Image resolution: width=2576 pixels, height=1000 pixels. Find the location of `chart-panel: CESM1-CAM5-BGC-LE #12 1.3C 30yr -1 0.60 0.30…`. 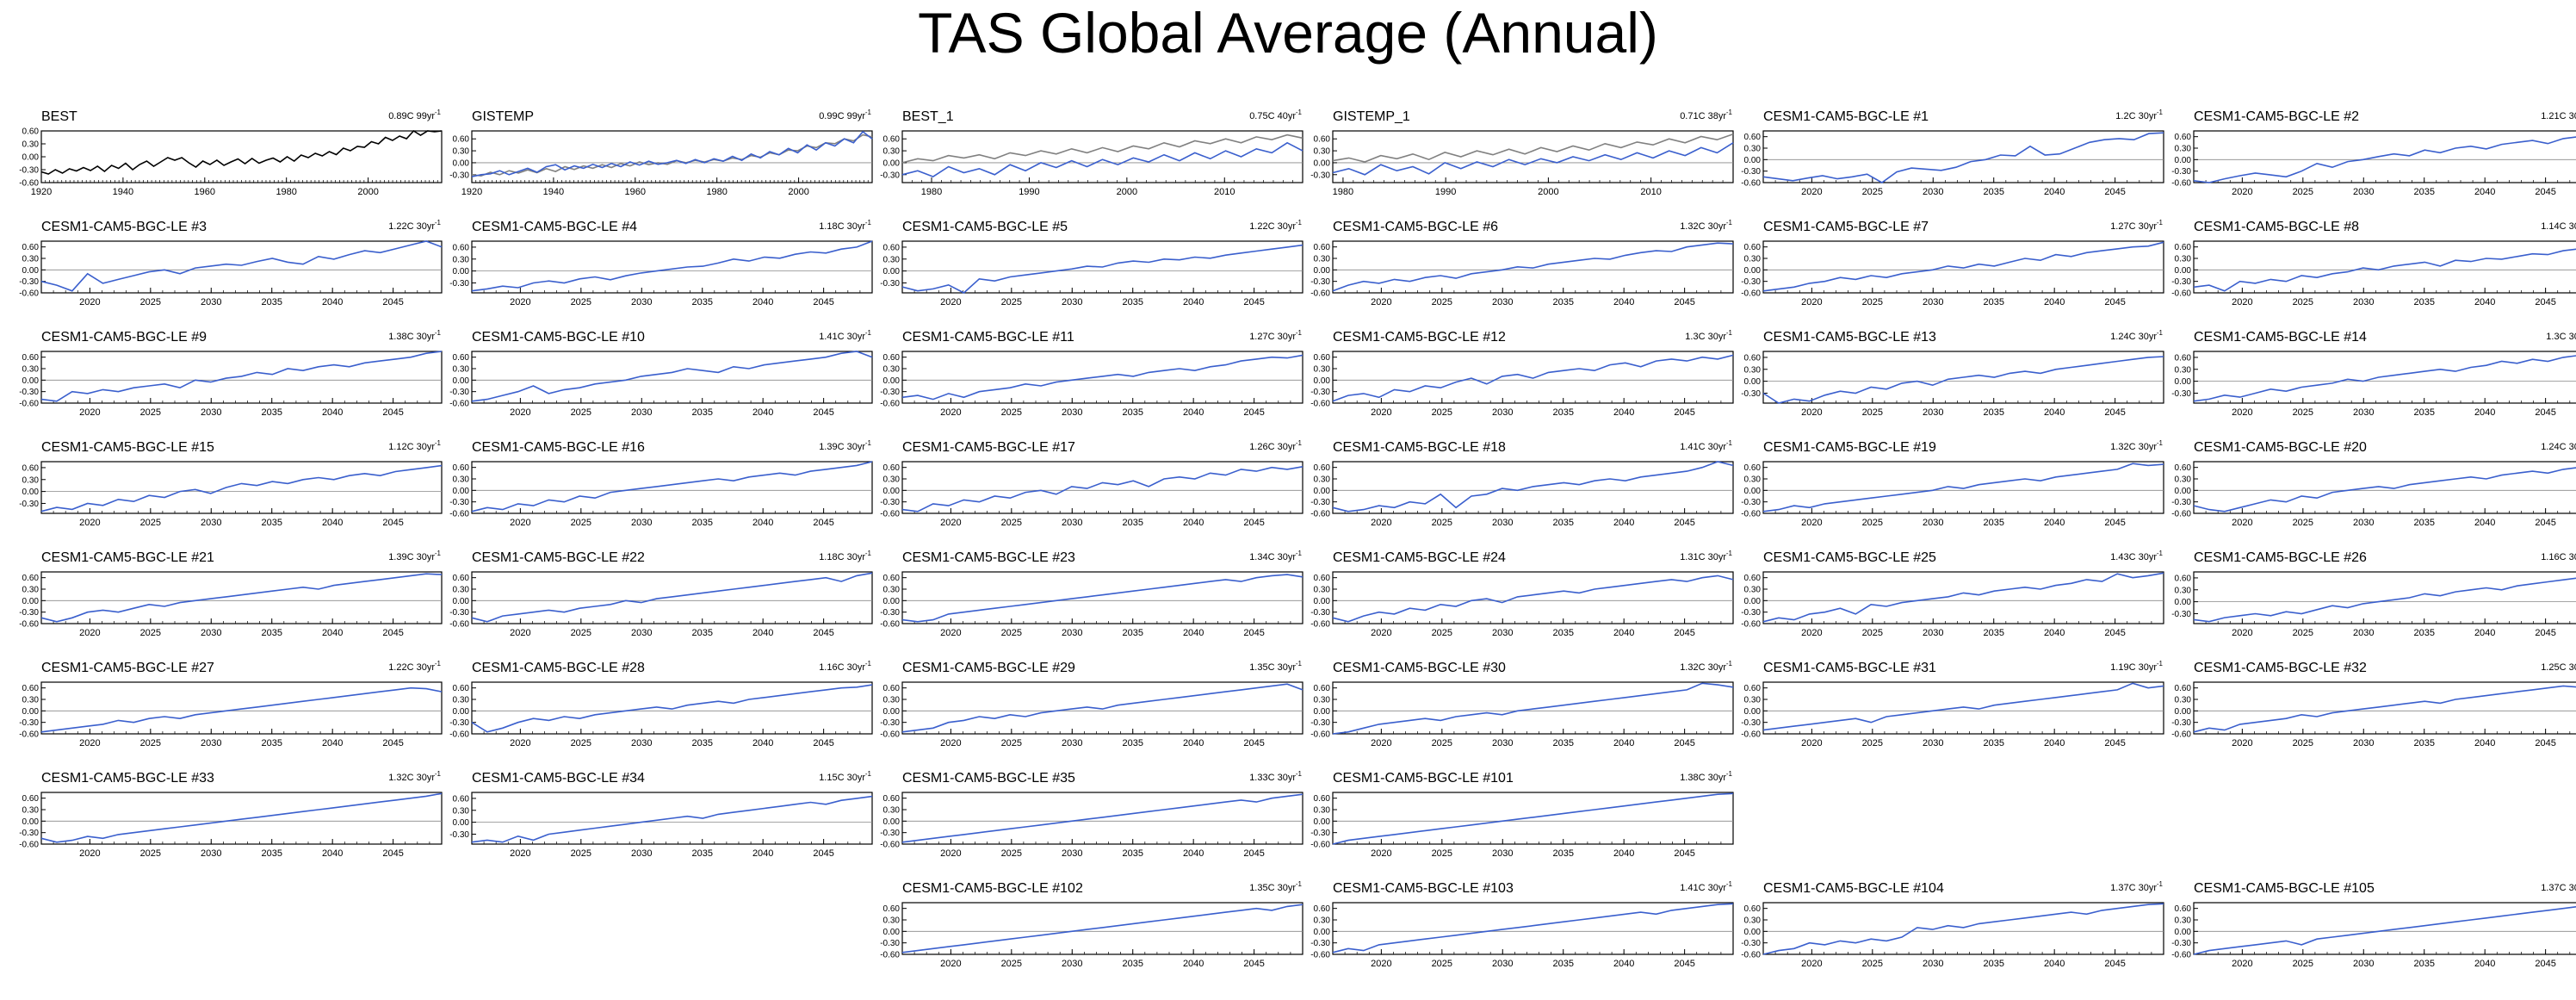

chart-panel: CESM1-CAM5-BGC-LE #12 1.3C 30yr -1 0.60 0.30… is located at coordinates (1522, 374).